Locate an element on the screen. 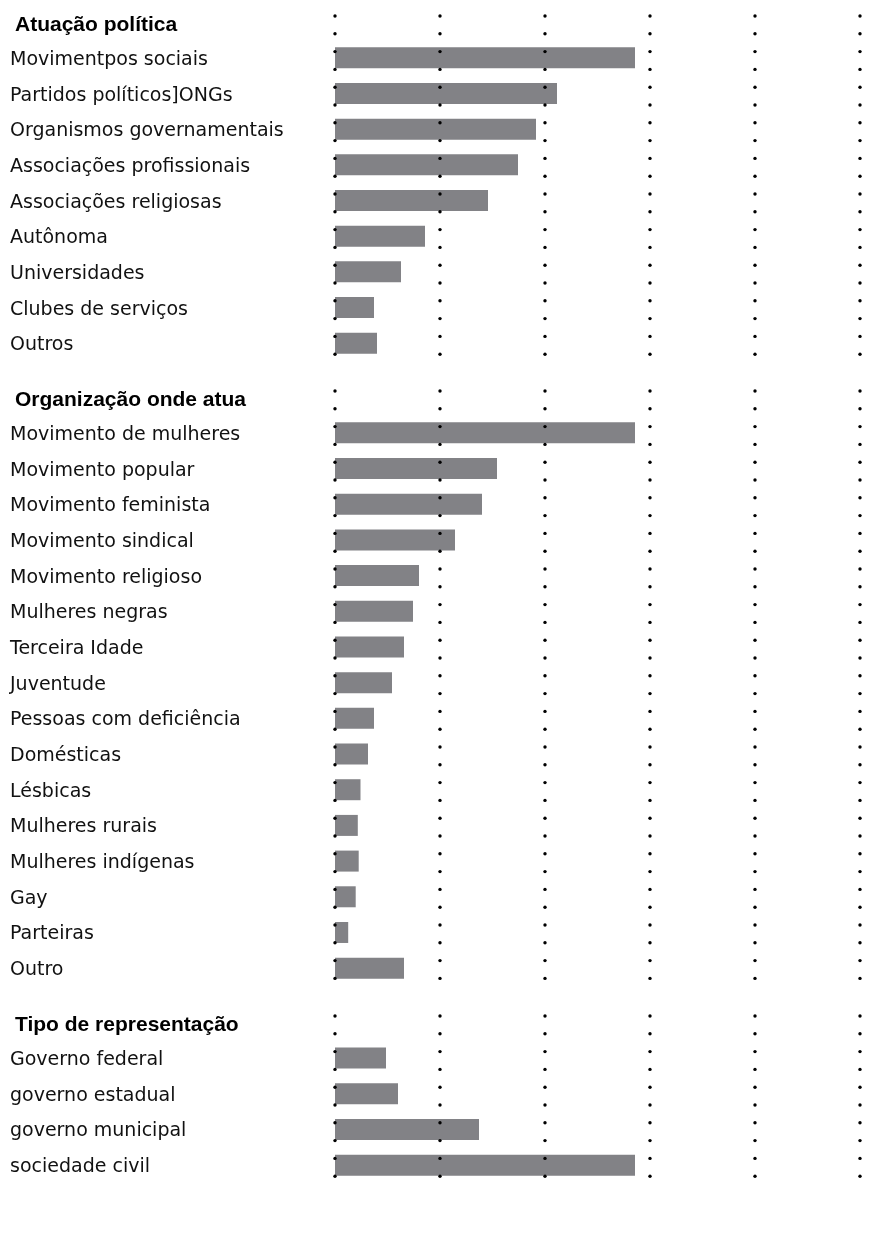 This screenshot has height=1239, width=874. text: Organização onde atua is located at coordinates (131, 399).